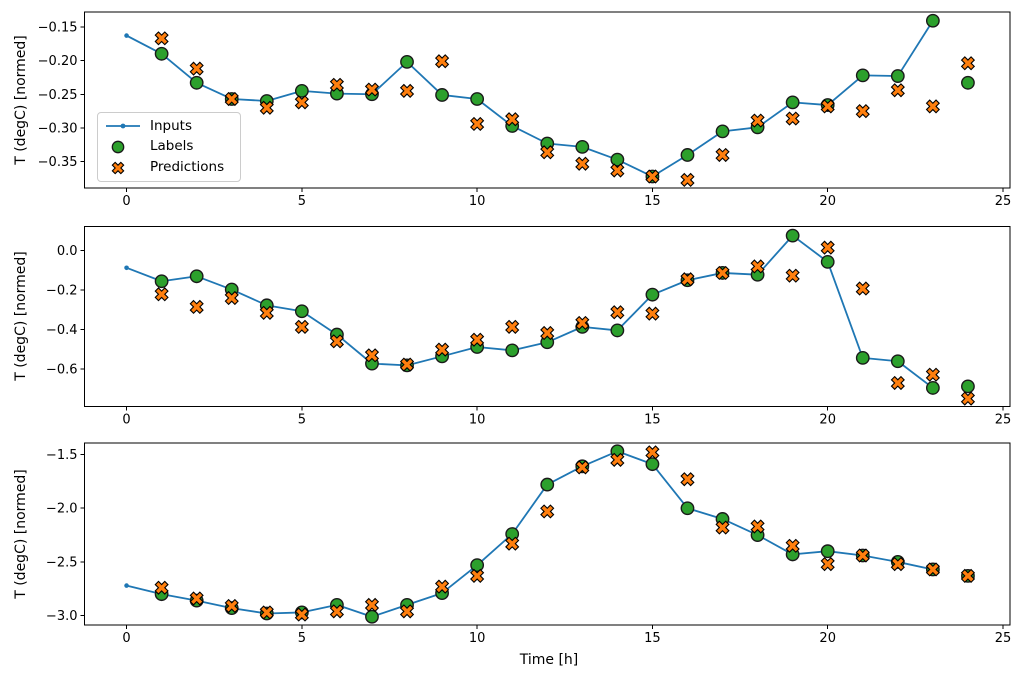  What do you see at coordinates (21, 534) in the screenshot?
I see `y-axis-label-subplot-3: T (degC) [normed]` at bounding box center [21, 534].